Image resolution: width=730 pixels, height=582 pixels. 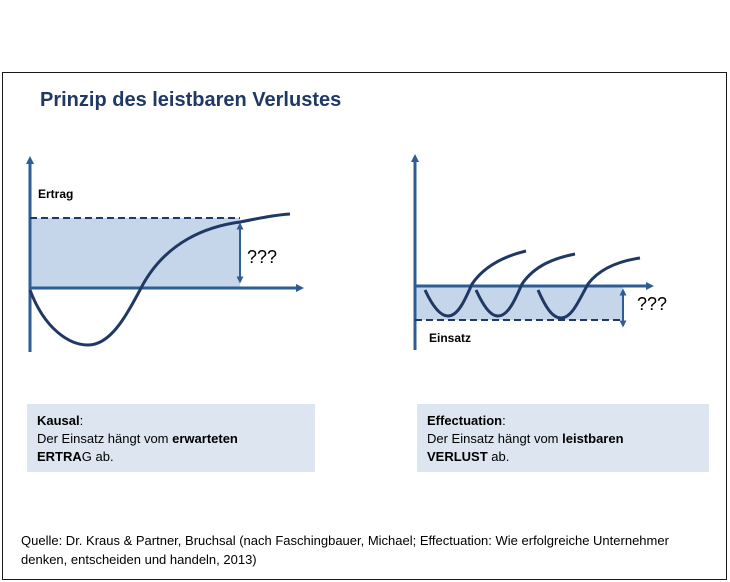 What do you see at coordinates (457, 456) in the screenshot?
I see `effectuation-emph-2: VERLUST` at bounding box center [457, 456].